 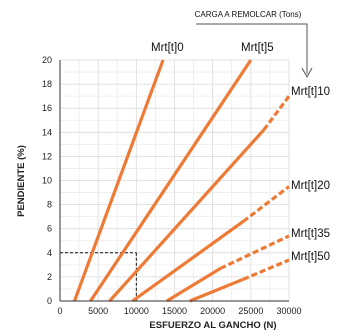 What do you see at coordinates (307, 73) in the screenshot?
I see `top-arrow-head` at bounding box center [307, 73].